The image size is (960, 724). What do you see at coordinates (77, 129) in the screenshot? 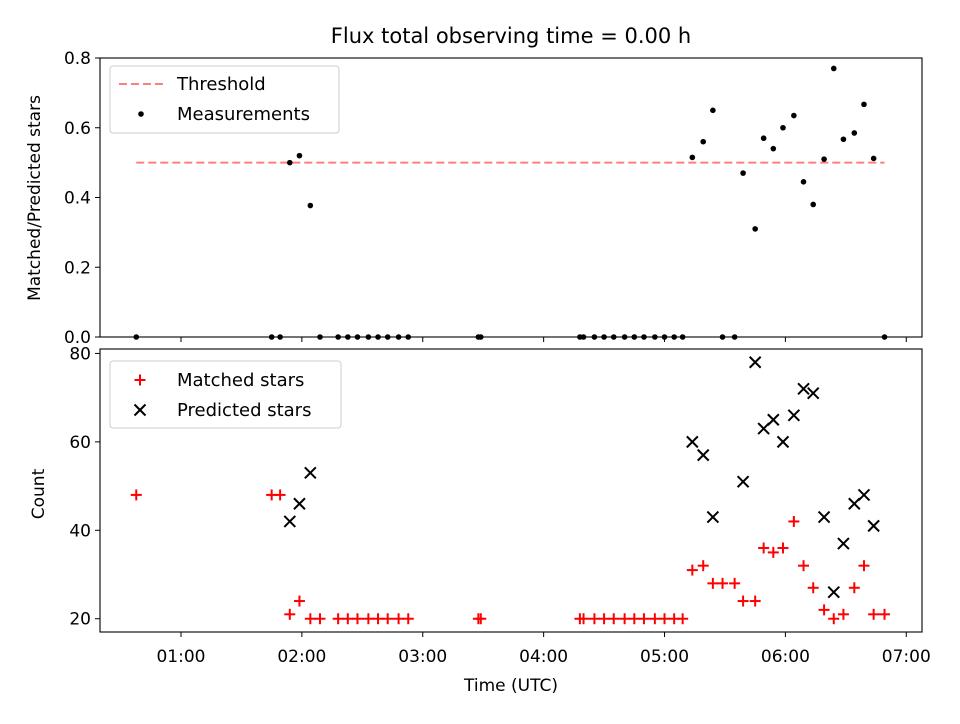
I see `top-y-tick-label: 0.6` at bounding box center [77, 129].